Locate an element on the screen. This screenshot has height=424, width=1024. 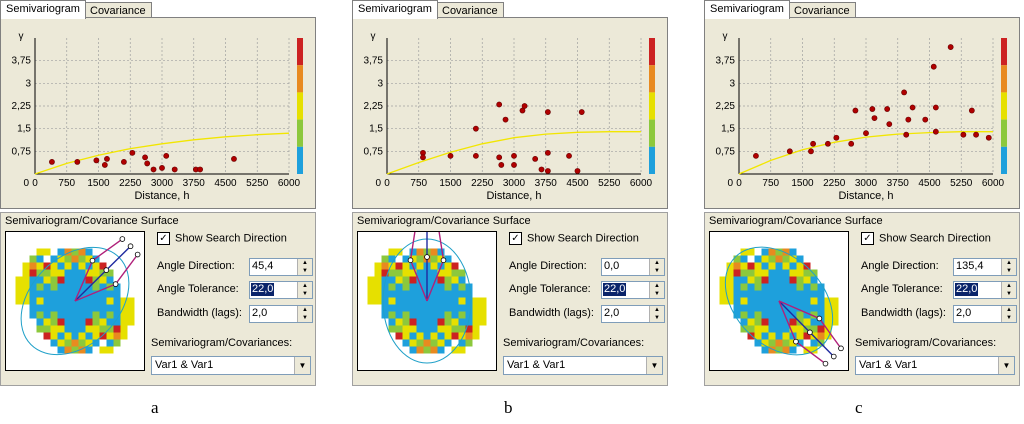
angle-direction-spinner: 135,4 ▲ ▼ is located at coordinates (985, 267).